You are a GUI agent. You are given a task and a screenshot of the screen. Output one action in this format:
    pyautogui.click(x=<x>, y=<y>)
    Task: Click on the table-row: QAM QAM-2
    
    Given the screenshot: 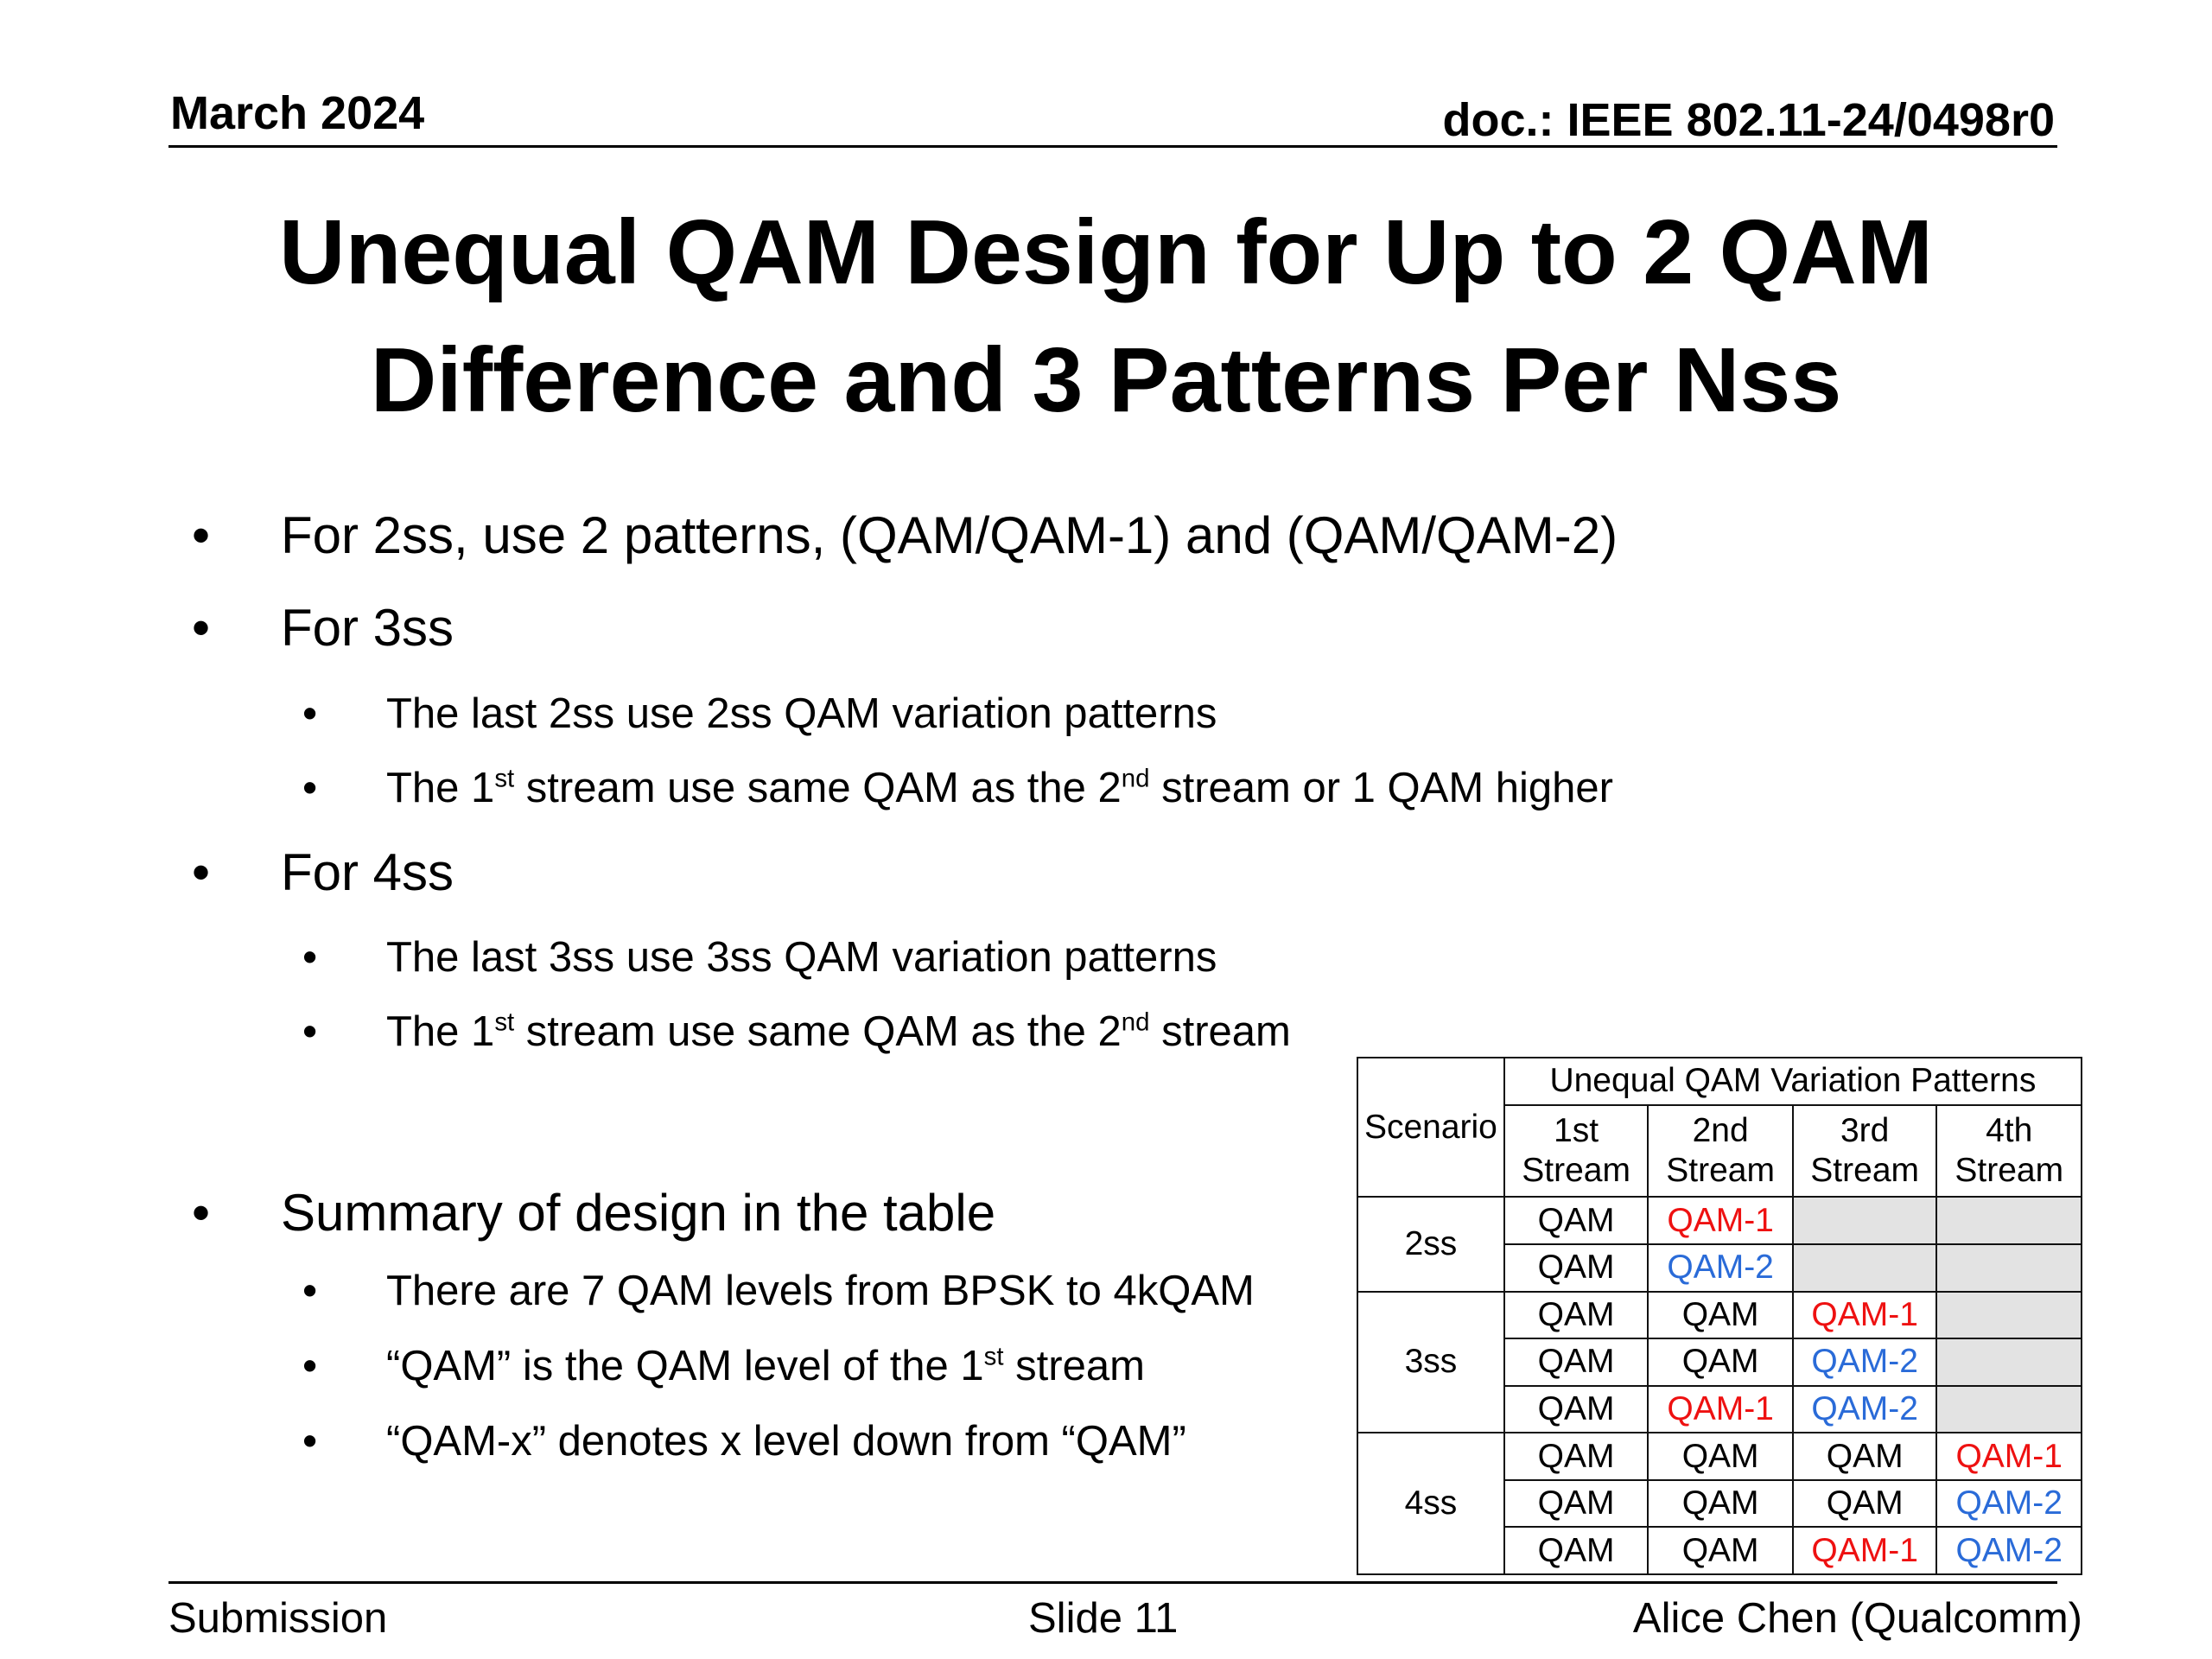 What is the action you would take?
    pyautogui.click(x=1719, y=1268)
    